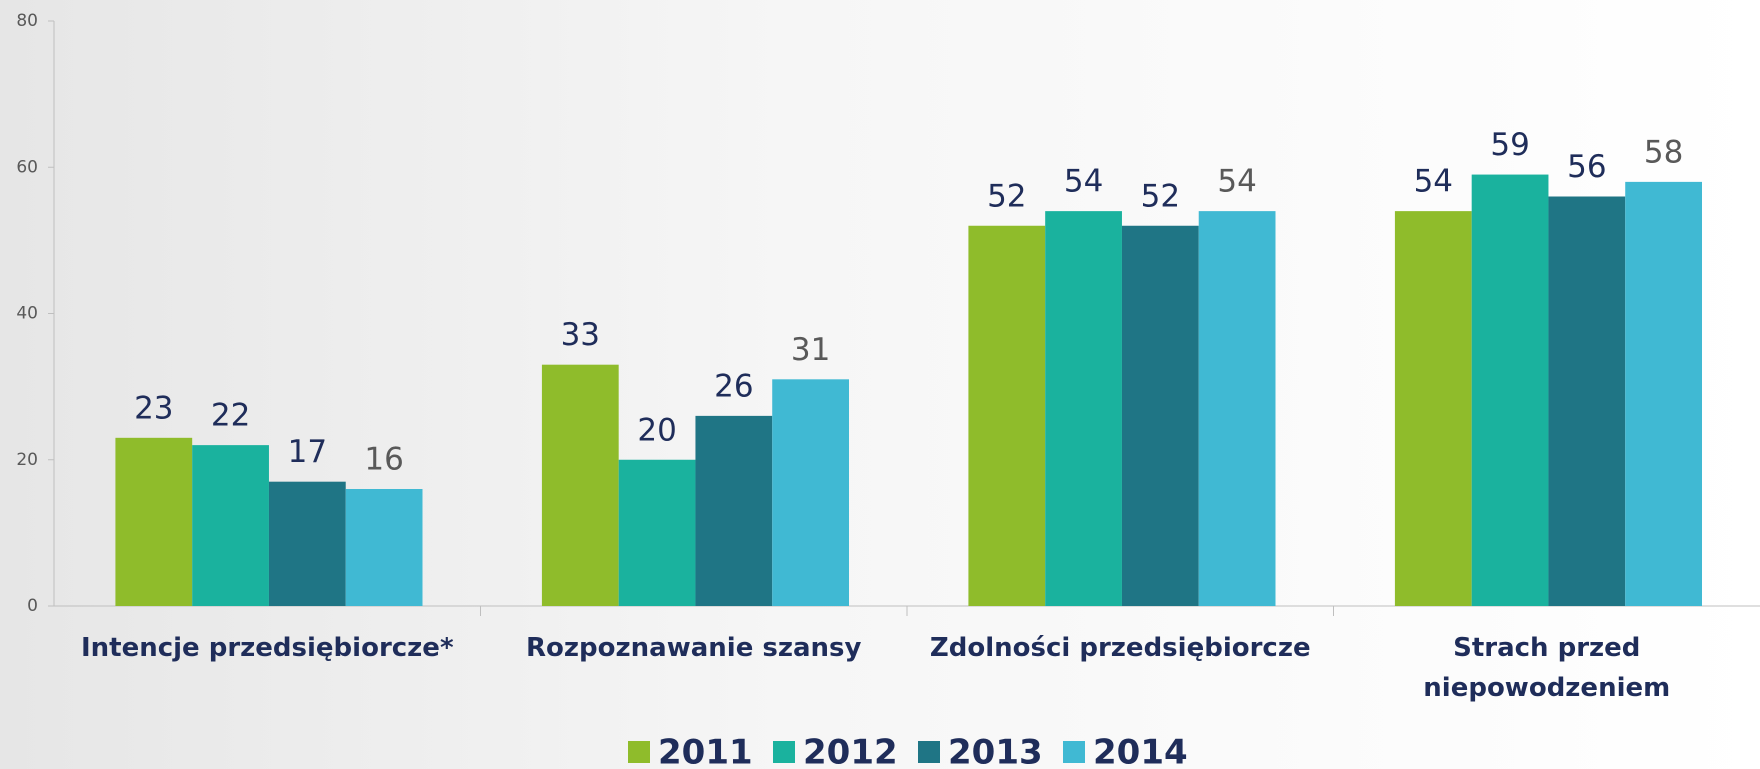 This screenshot has height=769, width=1760. Describe the element at coordinates (27, 167) in the screenshot. I see `y-tick-label: 60` at that location.